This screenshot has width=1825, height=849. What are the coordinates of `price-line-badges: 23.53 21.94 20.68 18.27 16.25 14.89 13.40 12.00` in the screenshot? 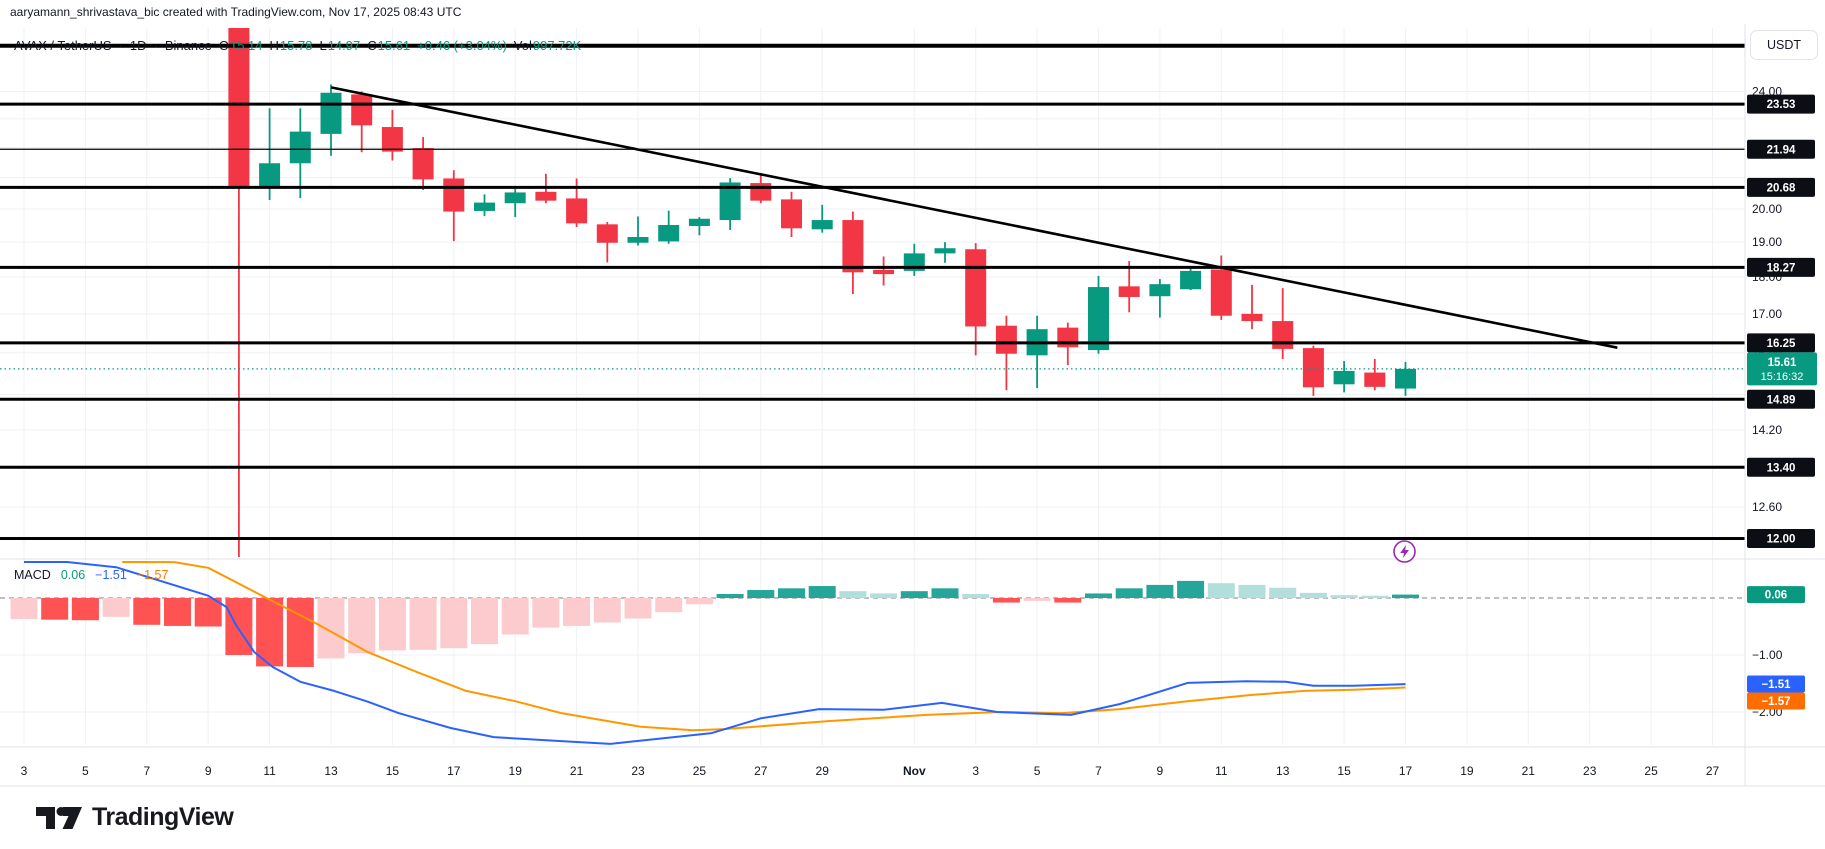 It's located at (1781, 321).